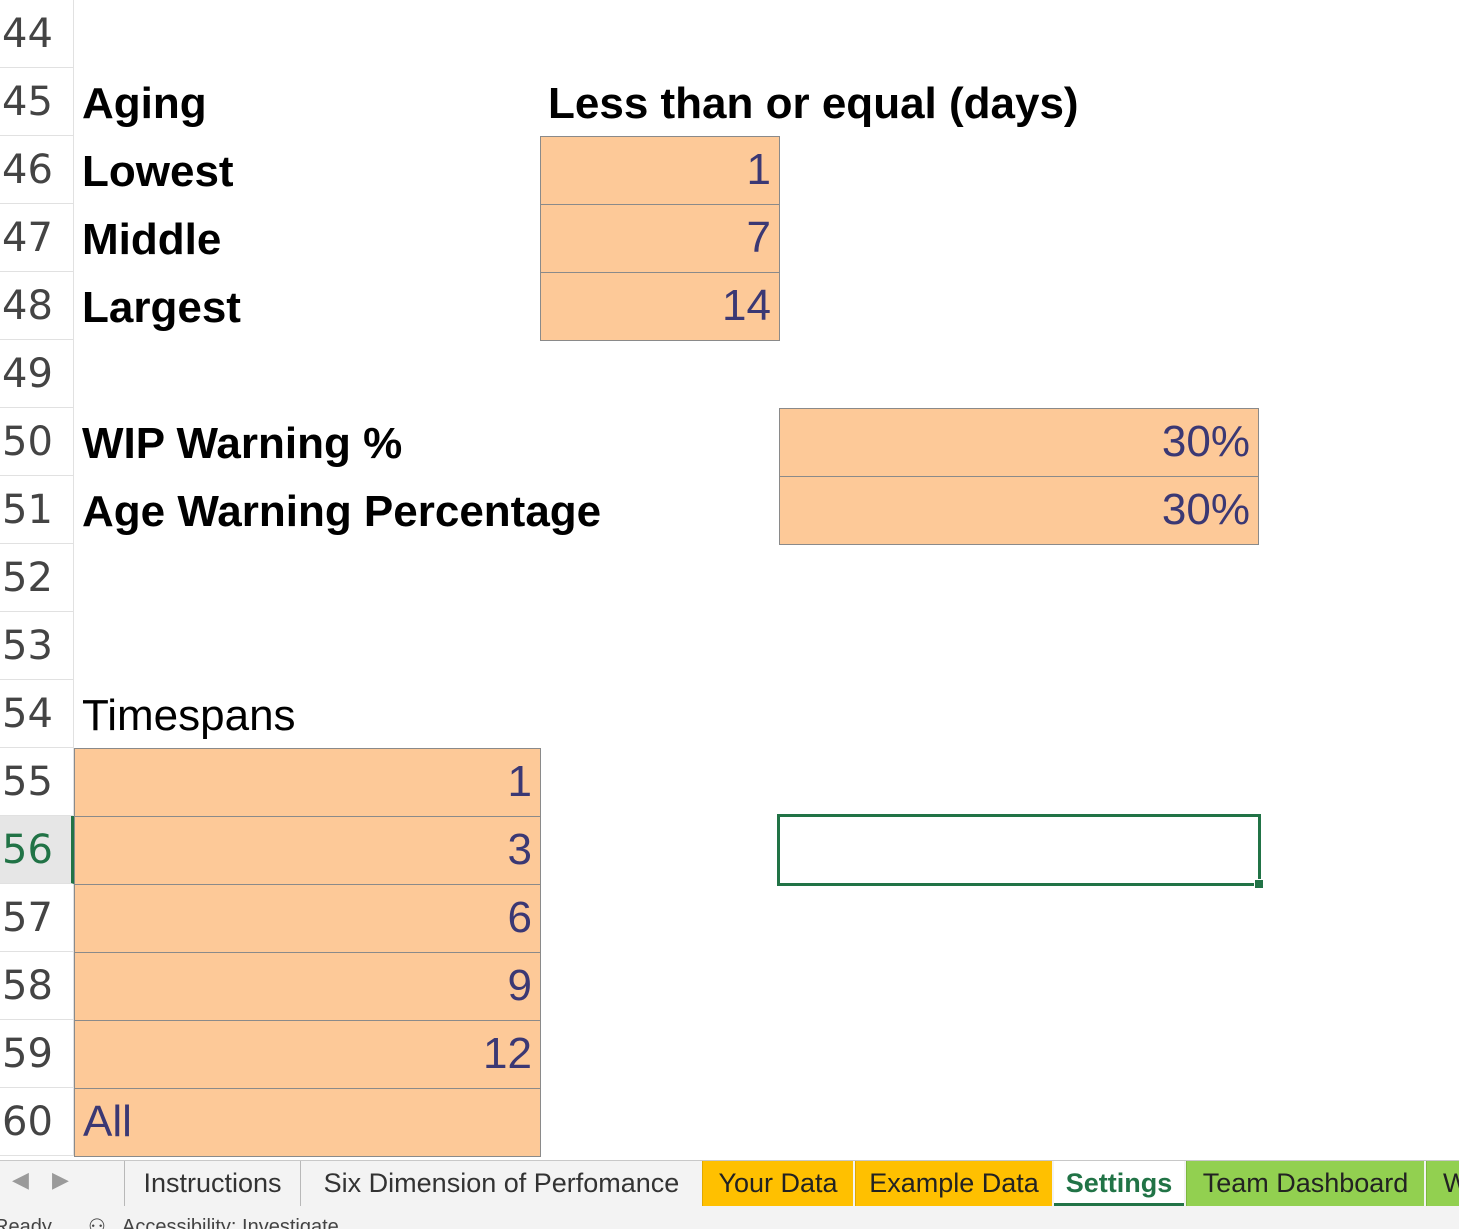  What do you see at coordinates (37, 238) in the screenshot?
I see `row-header-47: 47` at bounding box center [37, 238].